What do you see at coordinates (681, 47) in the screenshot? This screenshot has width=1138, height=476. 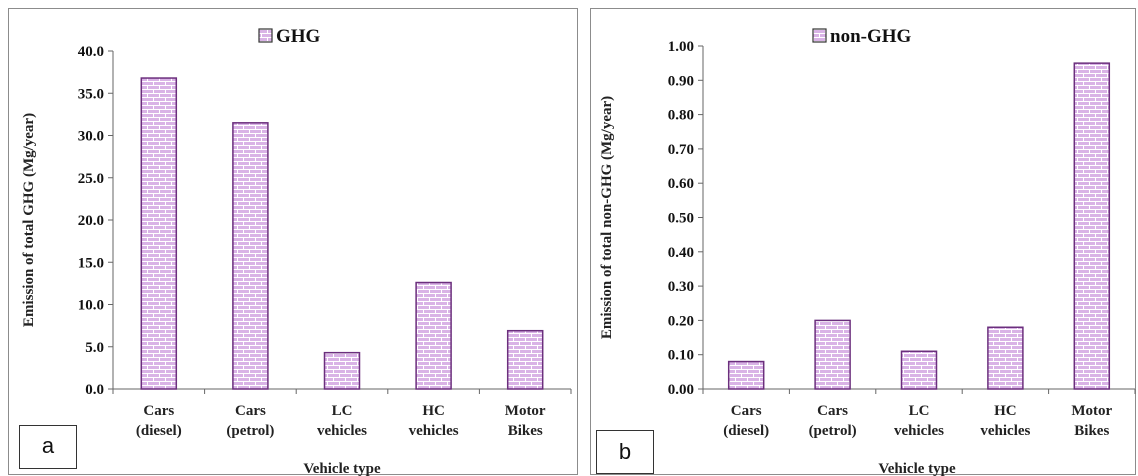 I see `y-tick-label: 1.00` at bounding box center [681, 47].